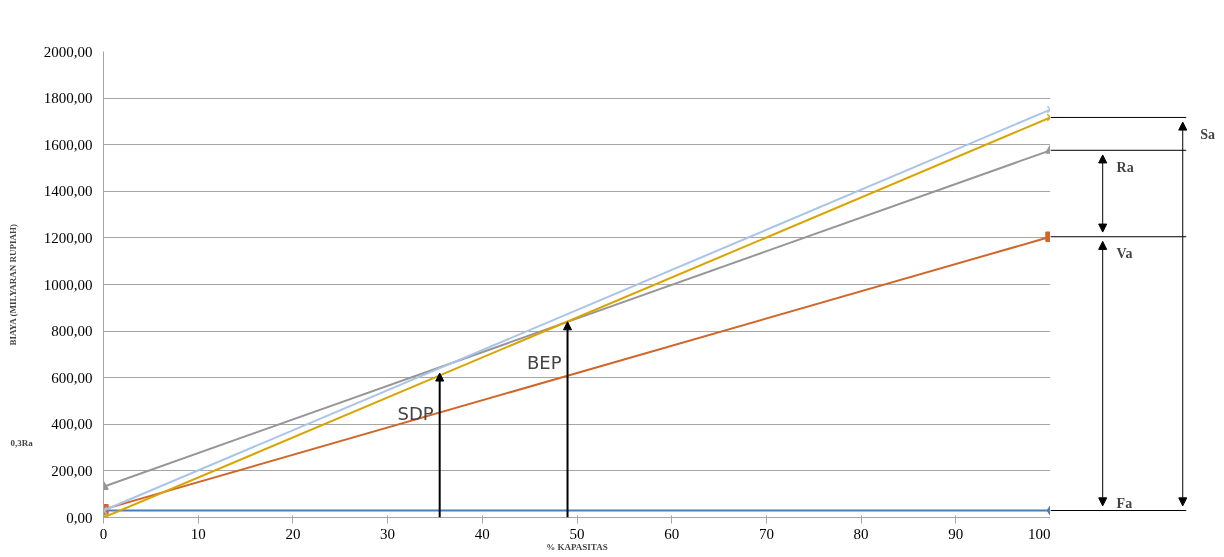  What do you see at coordinates (1124, 503) in the screenshot?
I see `text: Fa` at bounding box center [1124, 503].